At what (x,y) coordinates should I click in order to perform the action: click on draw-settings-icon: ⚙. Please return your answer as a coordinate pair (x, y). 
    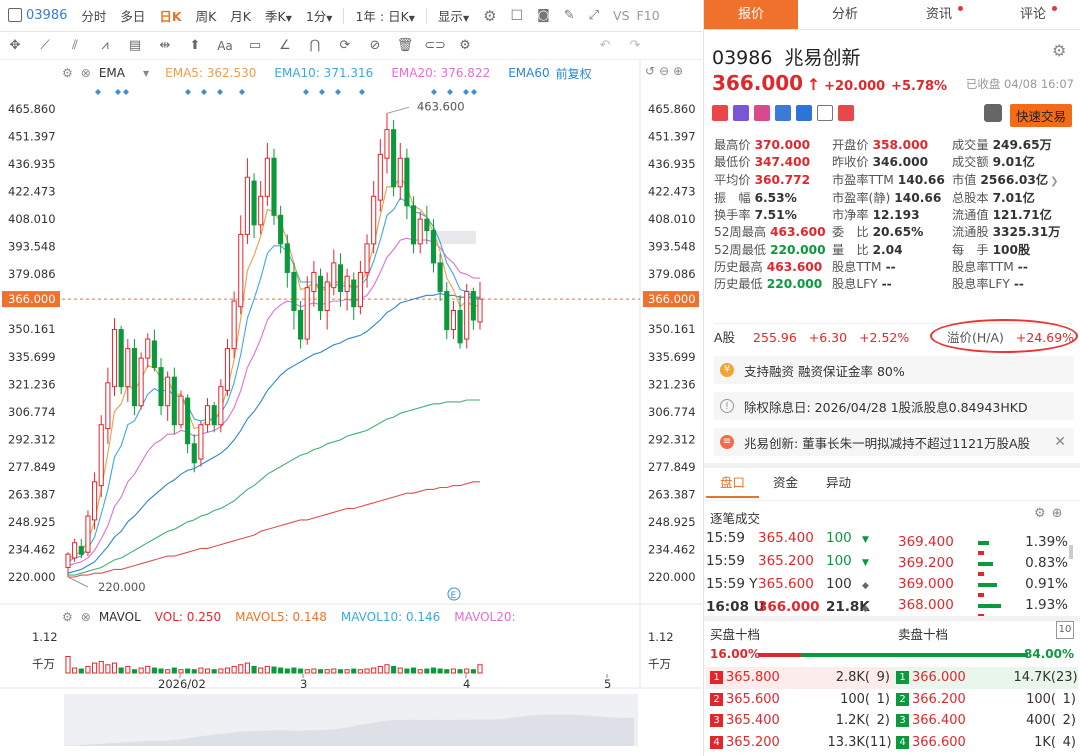
    Looking at the image, I should click on (465, 45).